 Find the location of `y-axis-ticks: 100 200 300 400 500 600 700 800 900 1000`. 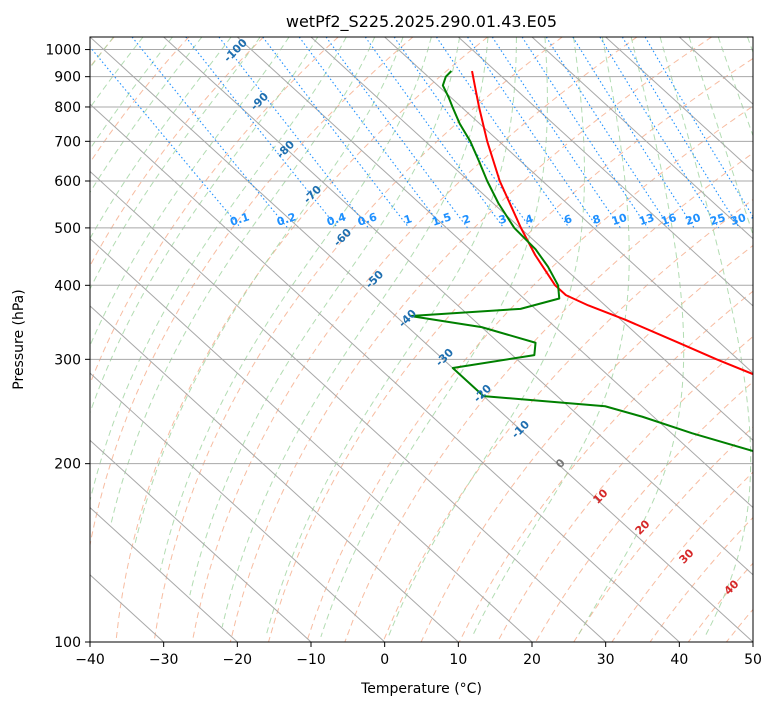

y-axis-ticks: 100 200 300 400 500 600 700 800 900 1000 is located at coordinates (67, 347).